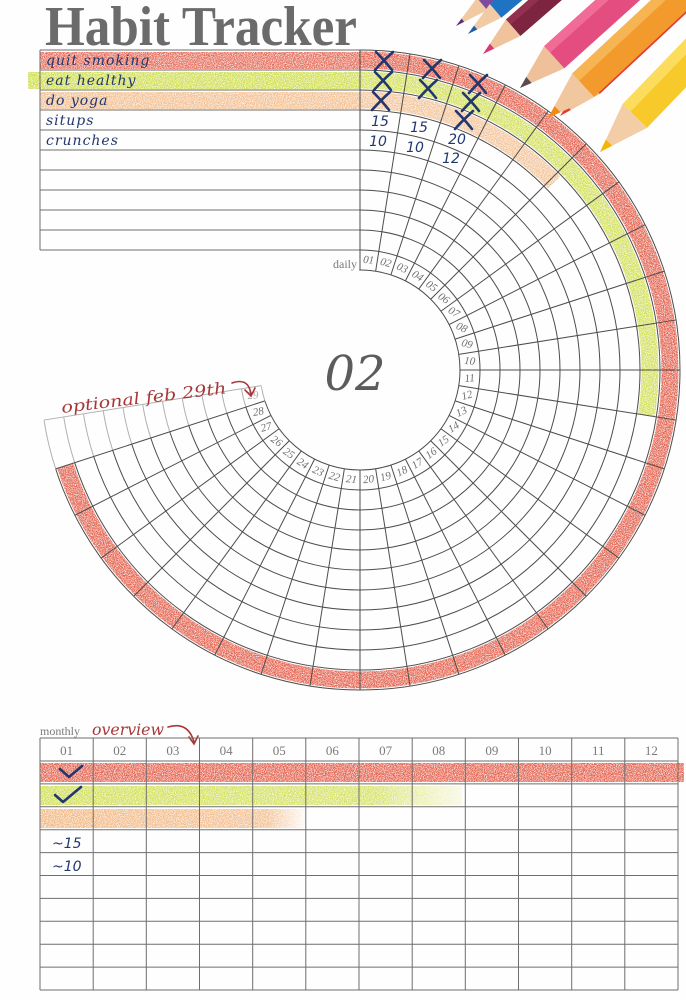 Image resolution: width=686 pixels, height=1000 pixels. I want to click on month-header: 11, so click(598, 750).